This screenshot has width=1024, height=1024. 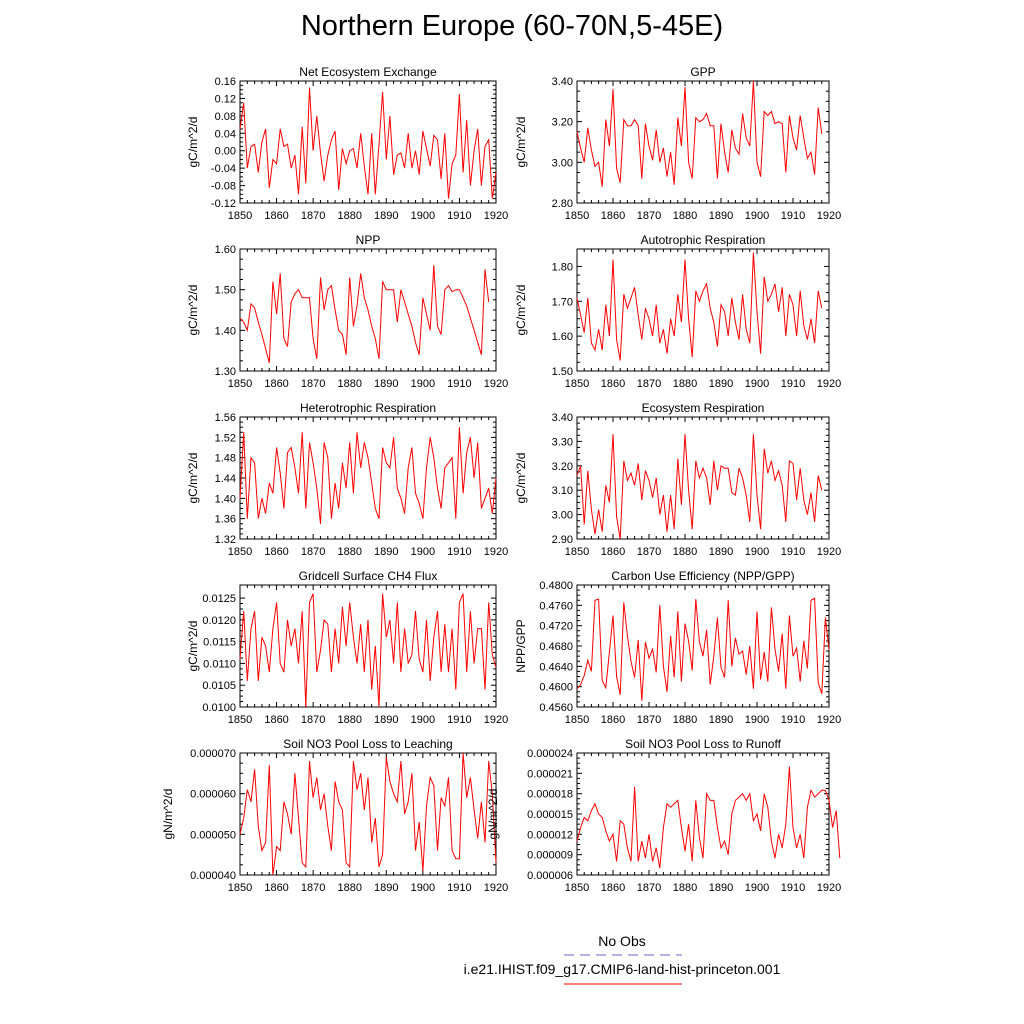 What do you see at coordinates (225, 82) in the screenshot?
I see `y-tick-label: 0.16` at bounding box center [225, 82].